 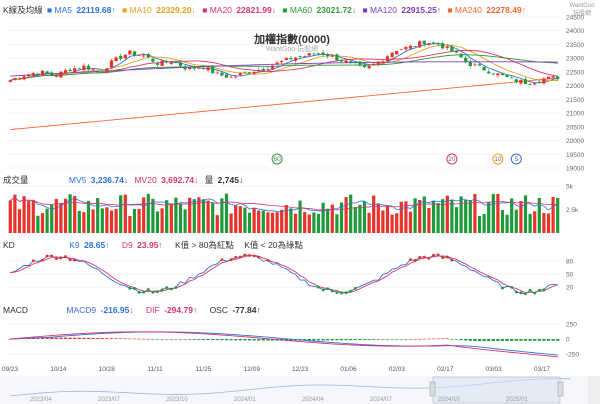 I want to click on d-legend: D9 23.95↑, so click(x=142, y=245).